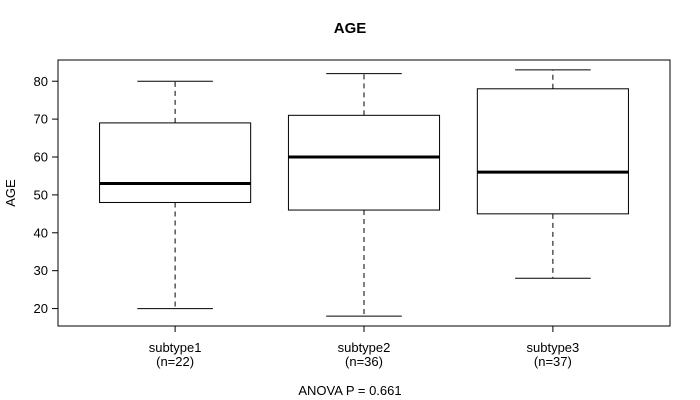 The height and width of the screenshot is (400, 700). What do you see at coordinates (41, 270) in the screenshot?
I see `y-axis-tick-label: 30` at bounding box center [41, 270].